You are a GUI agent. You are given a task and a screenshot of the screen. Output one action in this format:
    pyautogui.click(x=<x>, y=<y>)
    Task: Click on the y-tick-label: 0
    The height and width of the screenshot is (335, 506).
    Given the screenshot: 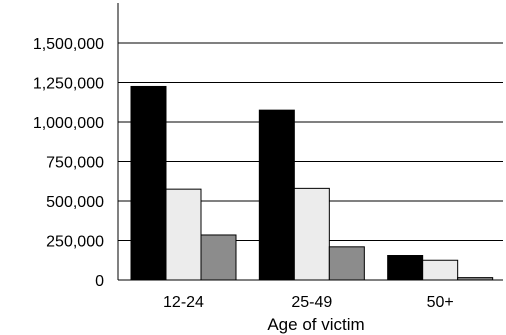 What is the action you would take?
    pyautogui.click(x=99, y=281)
    